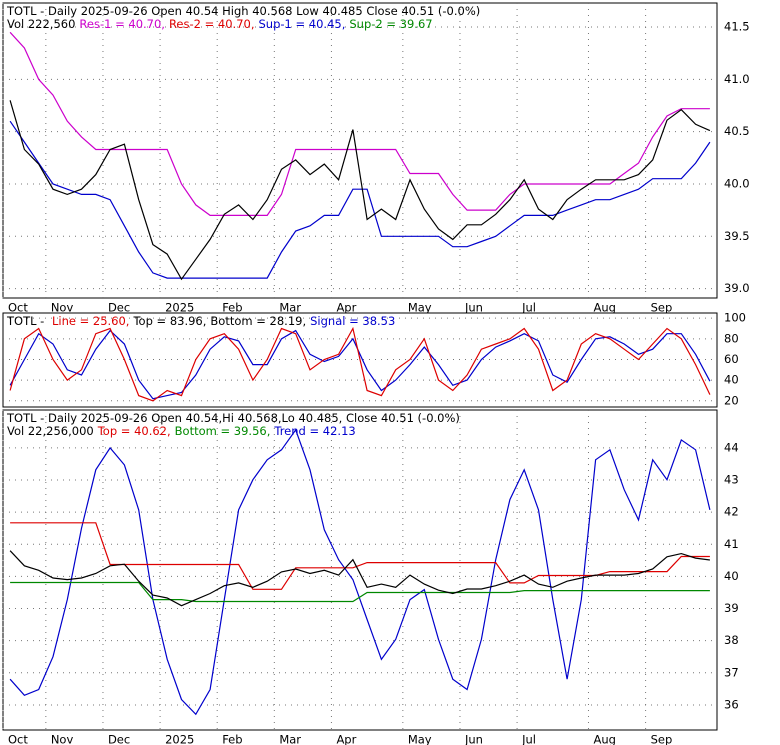 This screenshot has width=780, height=745. Describe the element at coordinates (731, 447) in the screenshot. I see `y-tick-label: 44` at that location.